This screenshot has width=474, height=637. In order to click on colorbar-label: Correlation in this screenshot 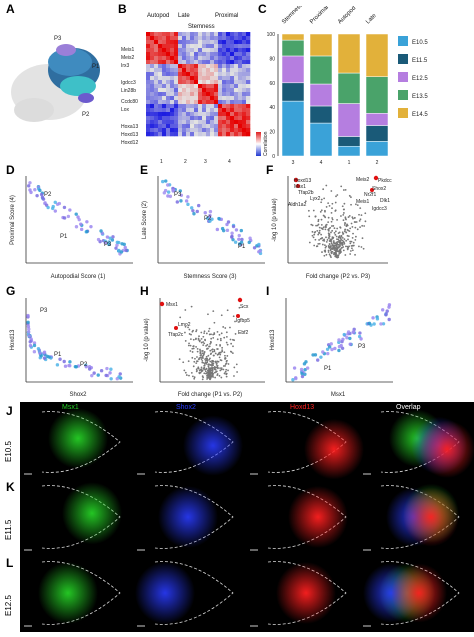, I will do `click(266, 143)`.